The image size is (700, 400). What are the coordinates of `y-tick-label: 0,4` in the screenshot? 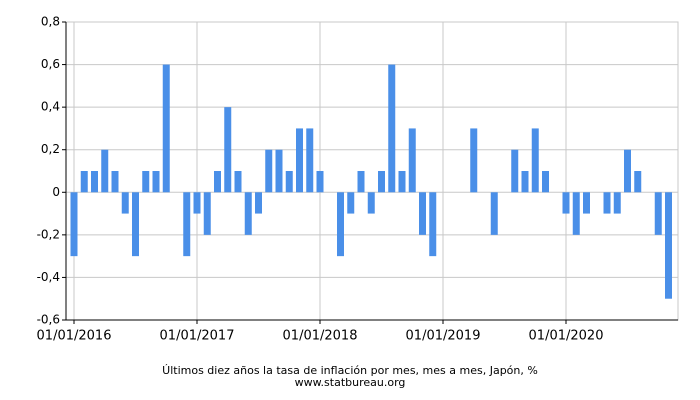 It's located at (50, 107).